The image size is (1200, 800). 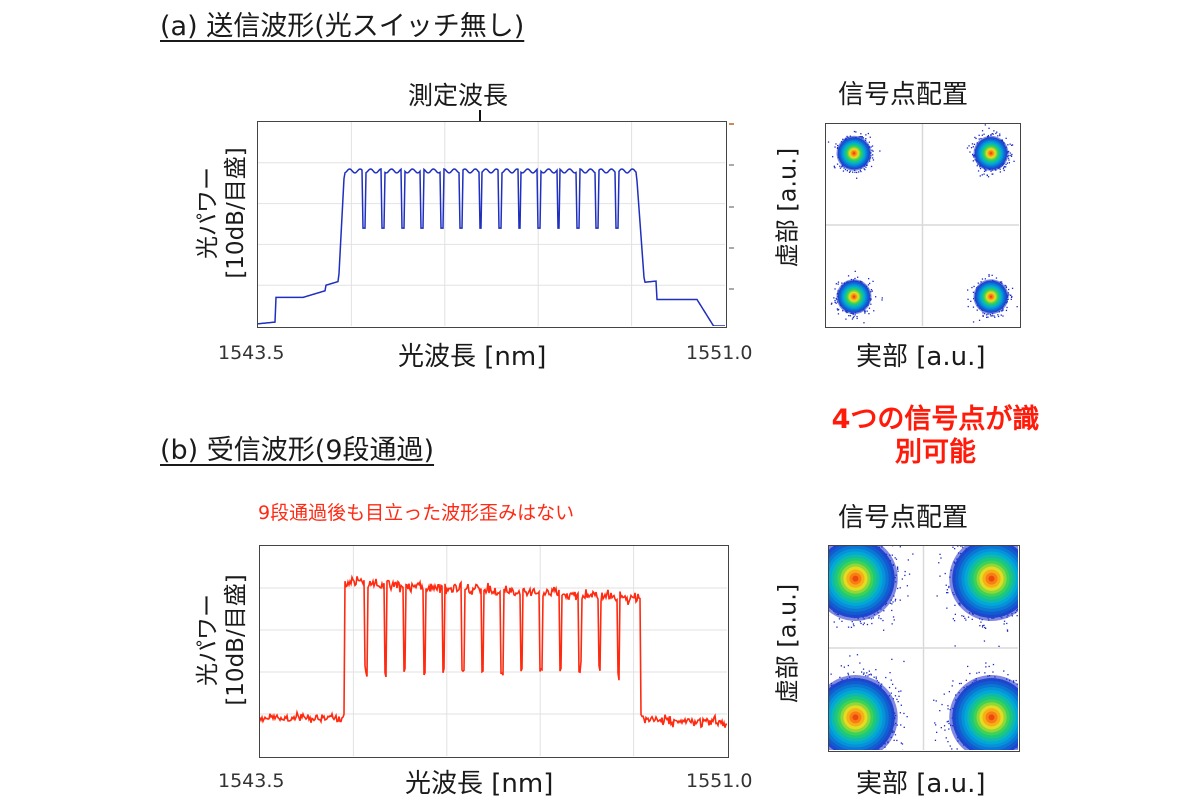 I want to click on panel-a-spectrum-trace, so click(x=491, y=246).